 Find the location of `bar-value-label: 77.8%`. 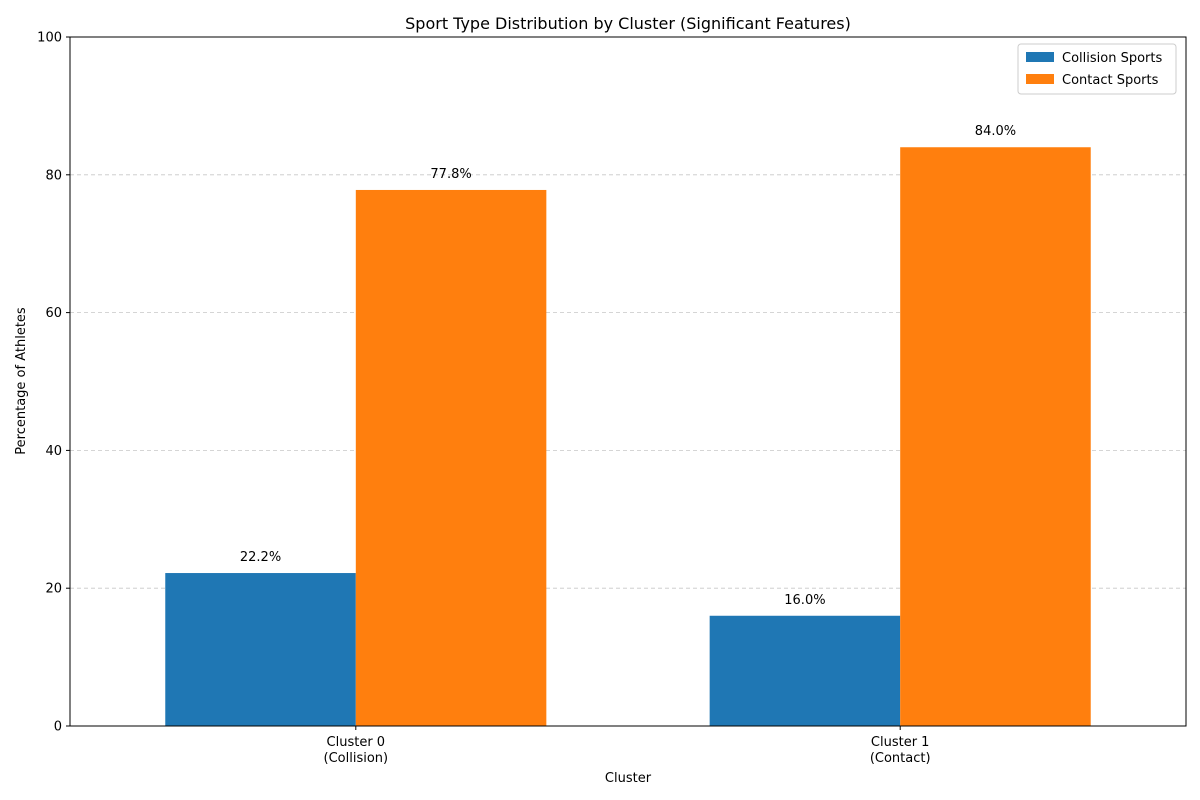

bar-value-label: 77.8% is located at coordinates (450, 174).